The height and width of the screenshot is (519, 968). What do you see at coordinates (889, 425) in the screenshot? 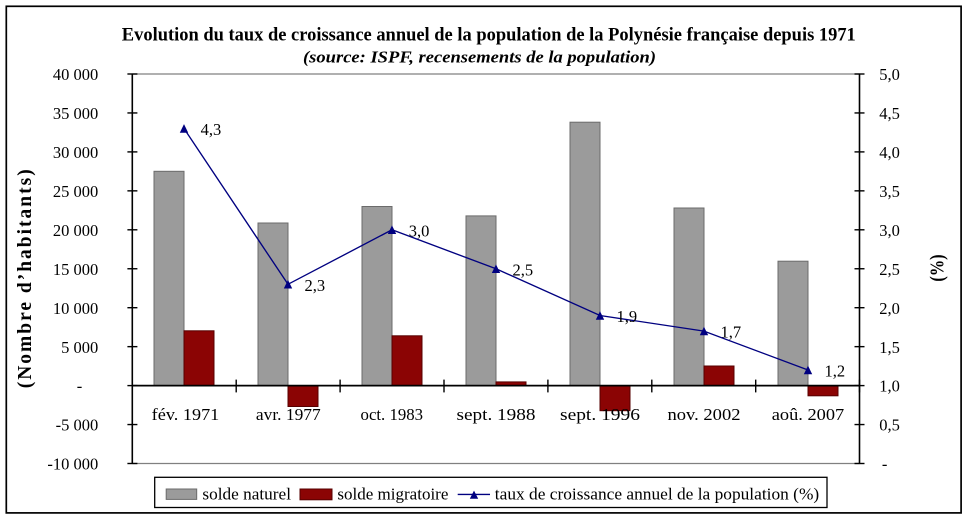
I see `svg-text: 0,5` at bounding box center [889, 425].